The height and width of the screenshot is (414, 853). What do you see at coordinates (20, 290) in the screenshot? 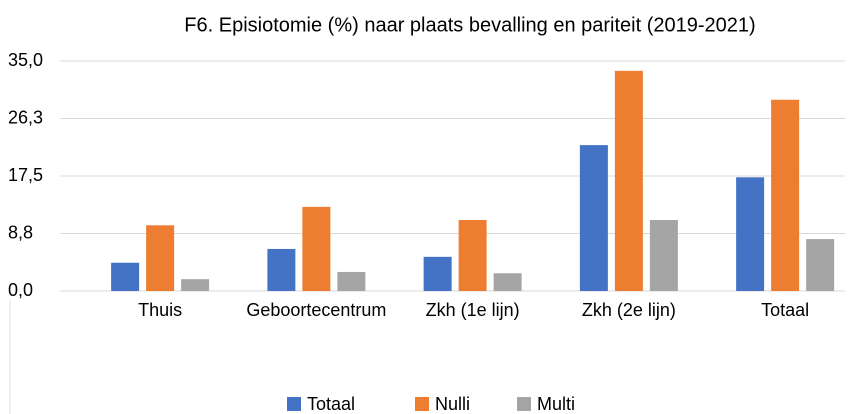
I see `y-tick-label: 0,0` at bounding box center [20, 290].